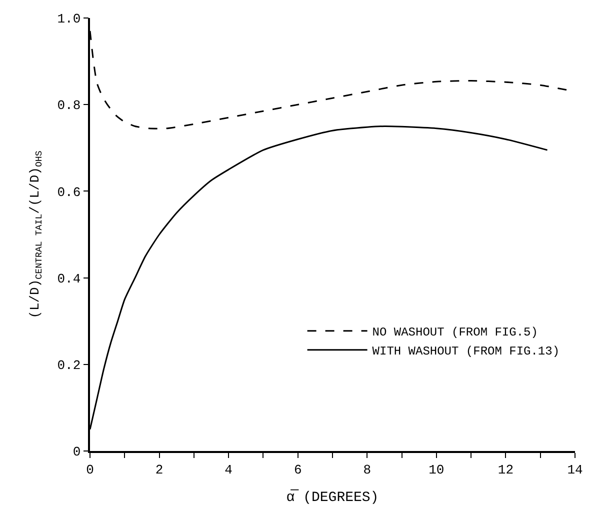  Describe the element at coordinates (436, 470) in the screenshot. I see `x-tick-label: 10` at that location.